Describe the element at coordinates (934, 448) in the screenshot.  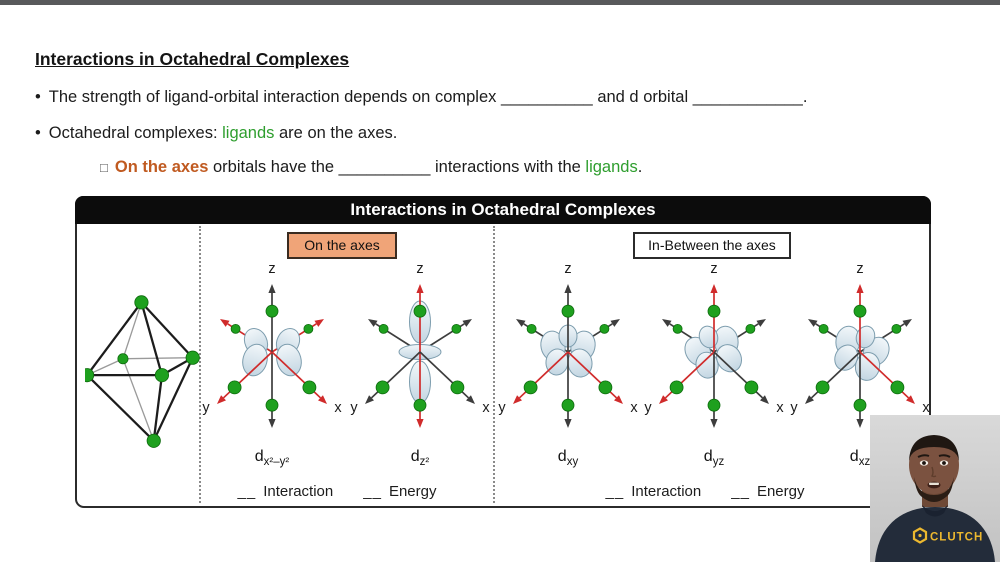
I see `hair` at that location.